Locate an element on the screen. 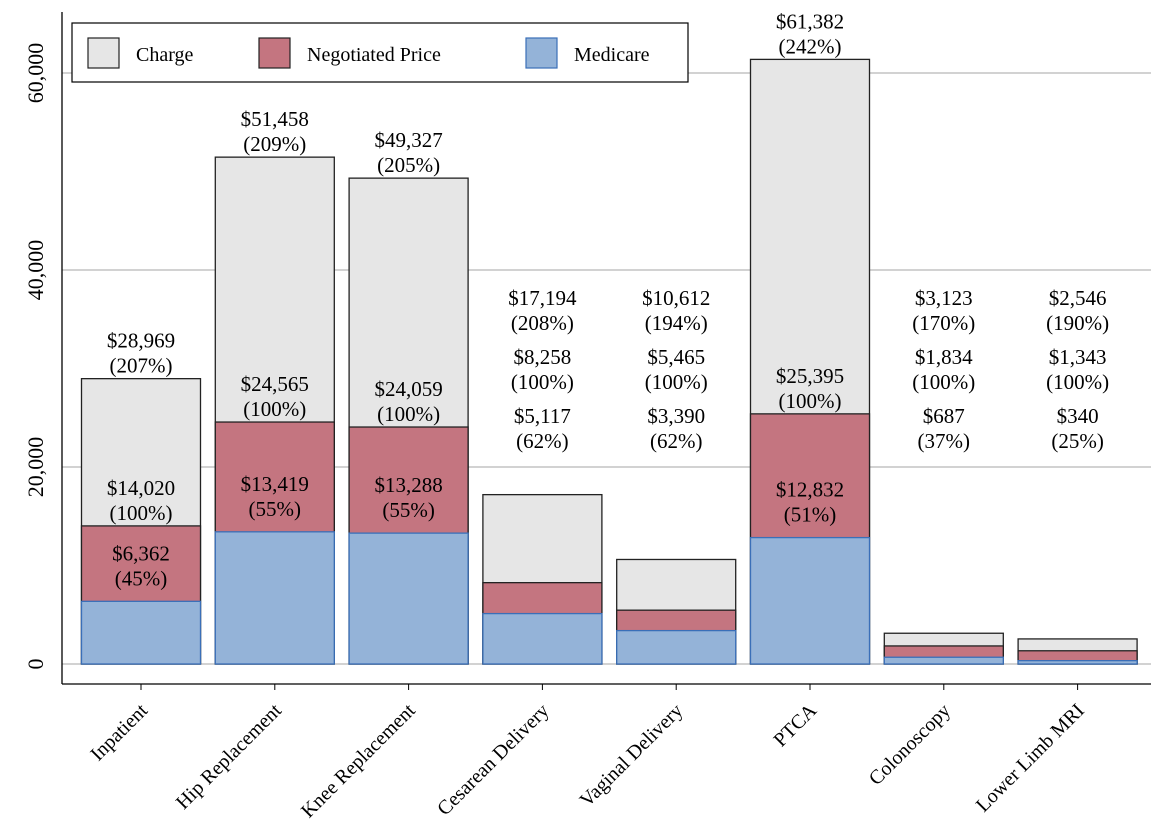 This screenshot has height=840, width=1151. medicare-label-value: $687 is located at coordinates (944, 416).